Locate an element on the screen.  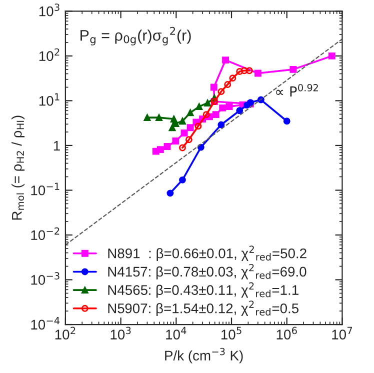
y-tick-label: 10$^{1}$ is located at coordinates (49, 99).